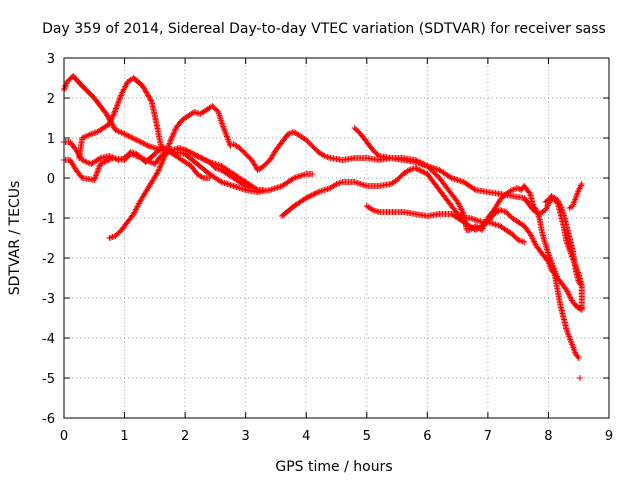 The width and height of the screenshot is (640, 480). I want to click on y-tick-label: -1, so click(48, 219).